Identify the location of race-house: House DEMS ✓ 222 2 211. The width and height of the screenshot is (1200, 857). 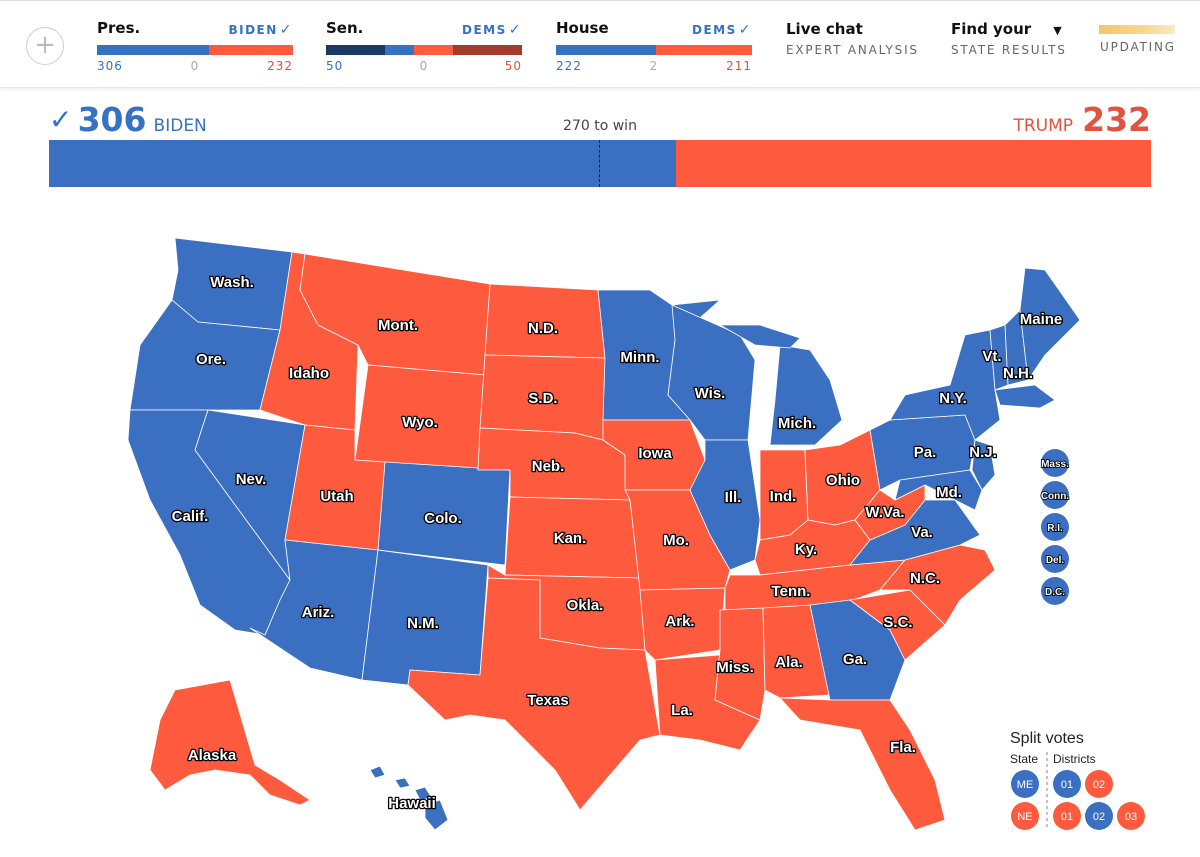
(654, 46).